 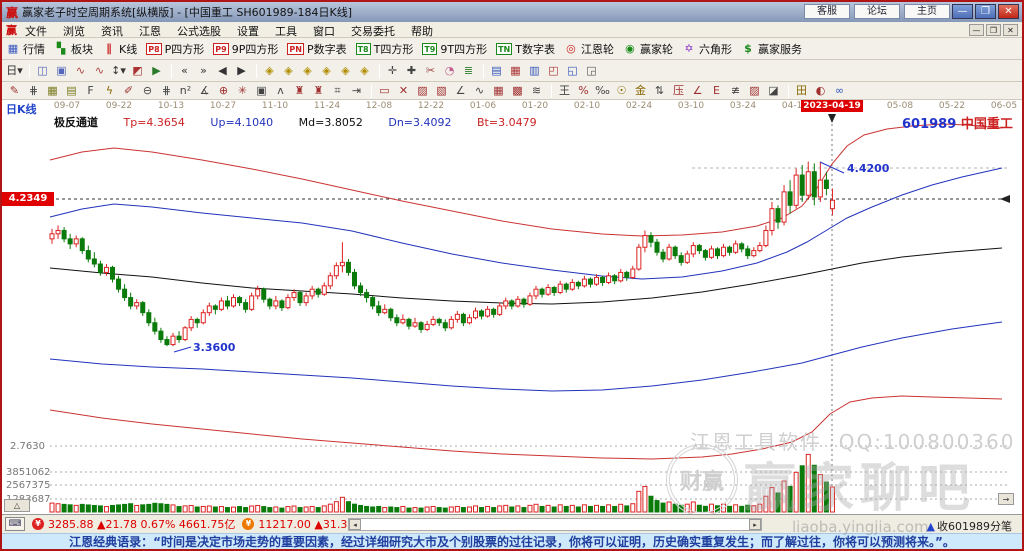 What do you see at coordinates (14, 70) in the screenshot?
I see `period-day-selector: 日▾` at bounding box center [14, 70].